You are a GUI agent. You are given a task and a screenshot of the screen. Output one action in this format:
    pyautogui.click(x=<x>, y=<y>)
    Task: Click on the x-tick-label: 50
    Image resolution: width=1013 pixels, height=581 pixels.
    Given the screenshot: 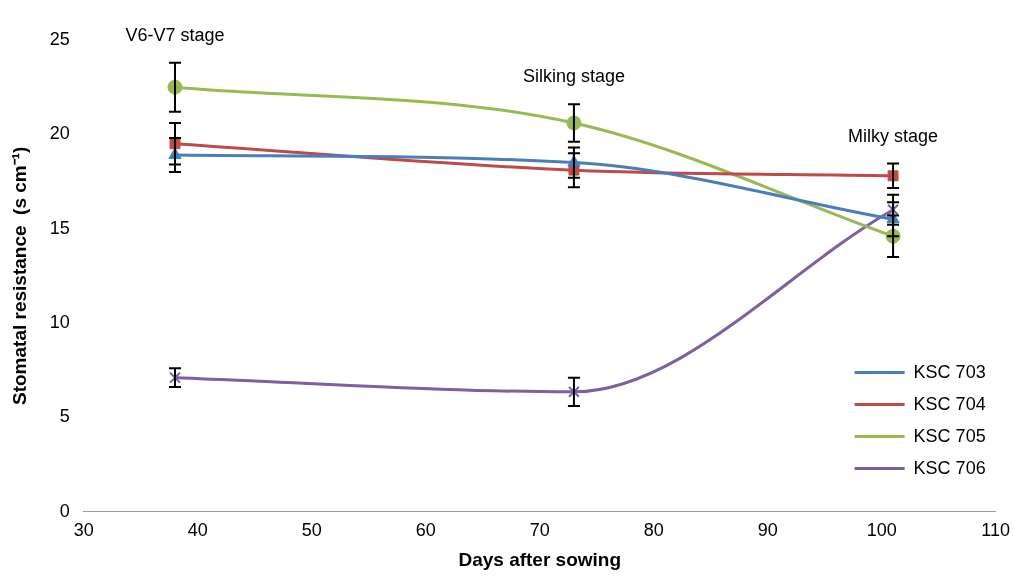 What is the action you would take?
    pyautogui.click(x=311, y=530)
    